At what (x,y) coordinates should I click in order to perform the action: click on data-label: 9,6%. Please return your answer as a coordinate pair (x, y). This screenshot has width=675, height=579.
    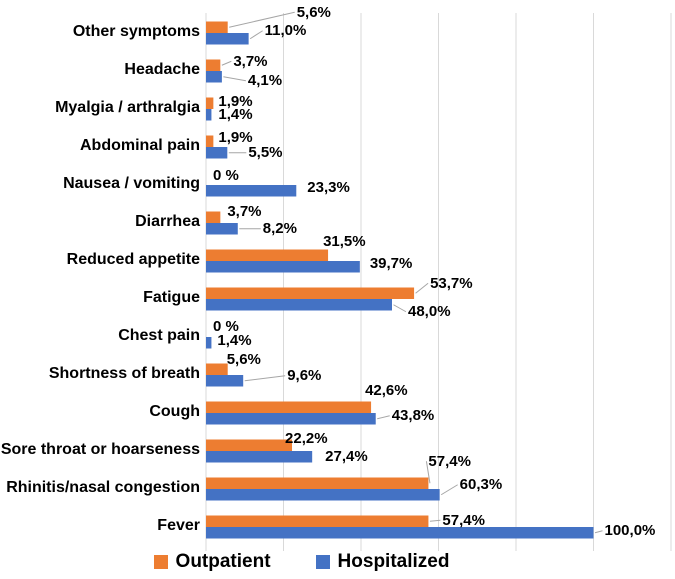
    Looking at the image, I should click on (304, 376).